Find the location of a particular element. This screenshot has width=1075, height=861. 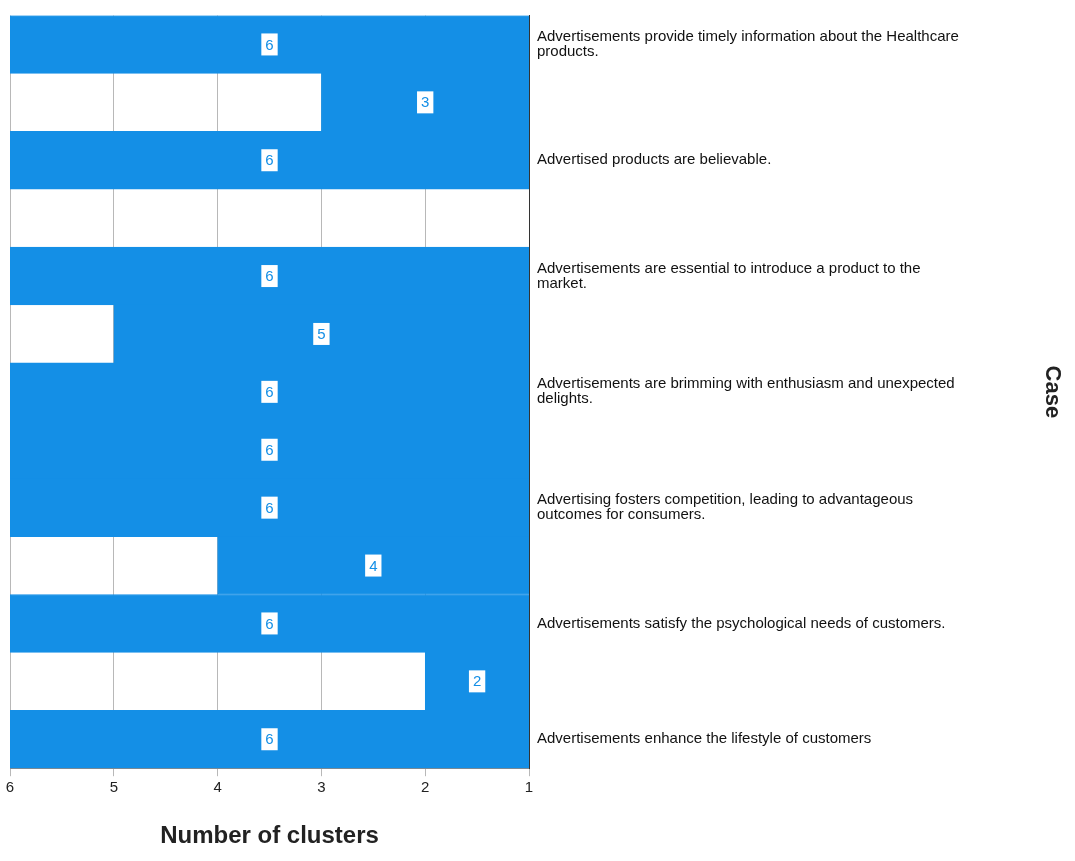

x-axis-title: Number of clusters is located at coordinates (269, 835).